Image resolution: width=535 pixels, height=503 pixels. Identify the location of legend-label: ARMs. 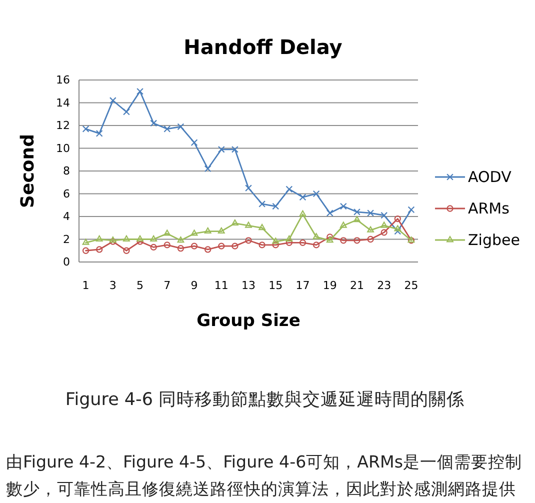
(489, 209).